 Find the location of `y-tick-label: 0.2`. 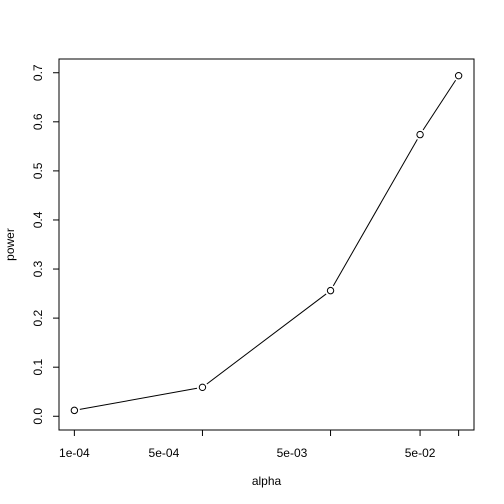

y-tick-label: 0.2 is located at coordinates (38, 317).